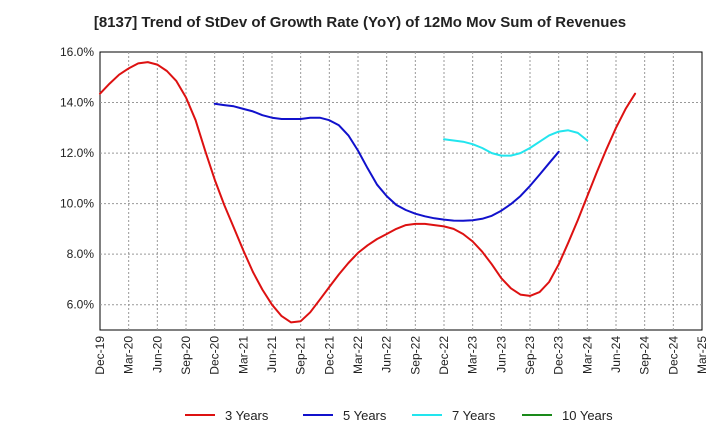 The image size is (720, 440). Describe the element at coordinates (530, 355) in the screenshot. I see `x-tick-label: Sep-23` at that location.